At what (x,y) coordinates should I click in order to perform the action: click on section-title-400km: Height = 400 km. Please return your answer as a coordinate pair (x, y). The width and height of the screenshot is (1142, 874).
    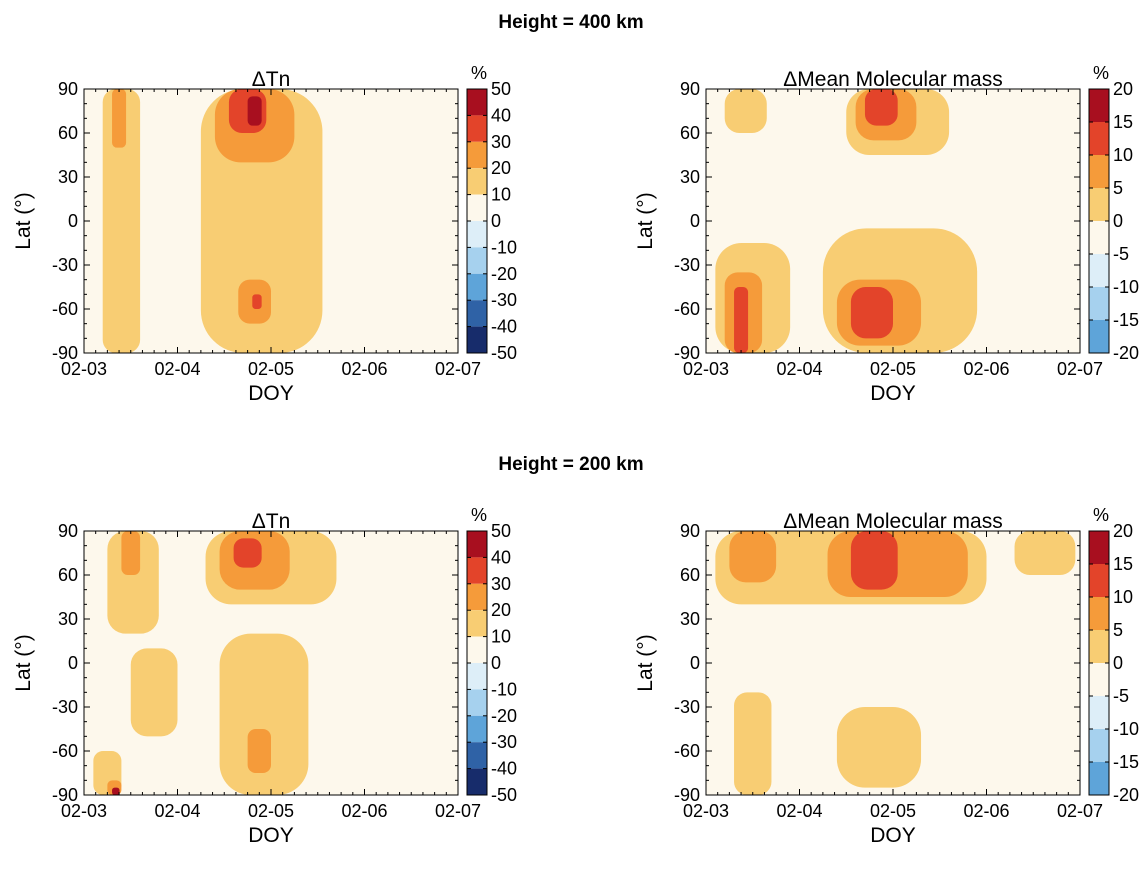
    Looking at the image, I should click on (571, 22).